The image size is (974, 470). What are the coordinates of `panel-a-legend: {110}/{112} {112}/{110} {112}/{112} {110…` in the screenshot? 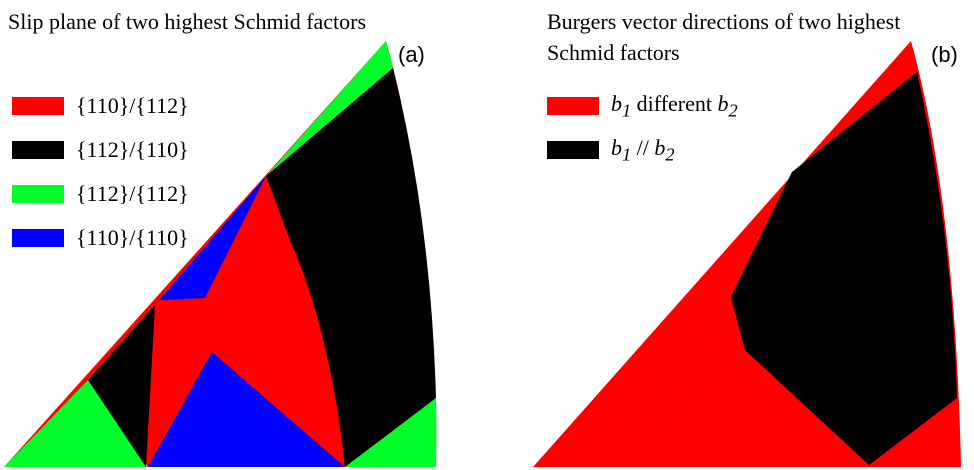 It's located at (100, 172).